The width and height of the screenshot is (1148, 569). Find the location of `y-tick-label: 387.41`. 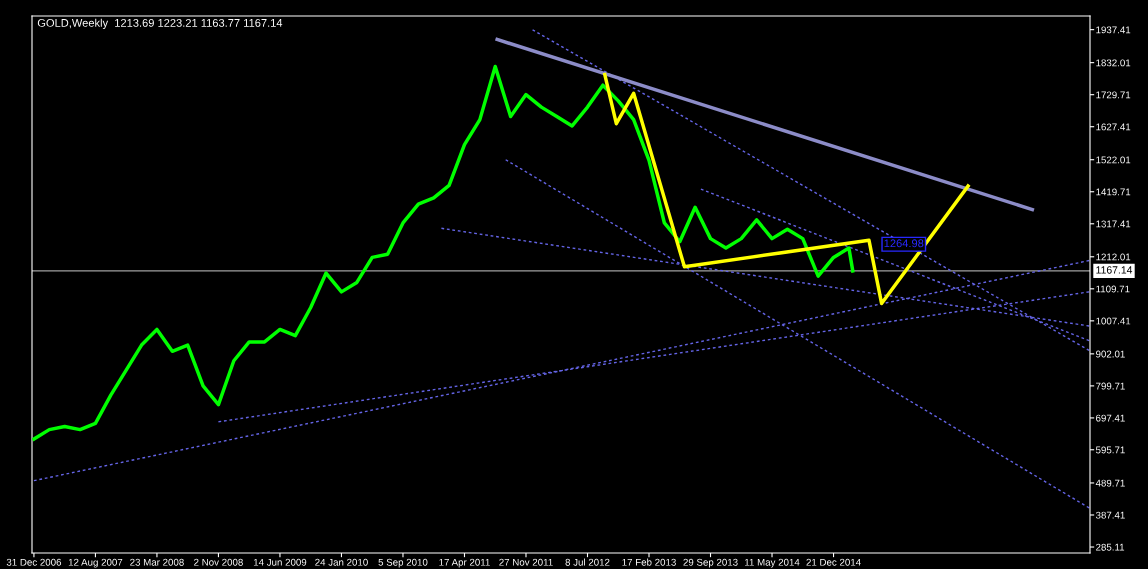

y-tick-label: 387.41 is located at coordinates (1110, 515).